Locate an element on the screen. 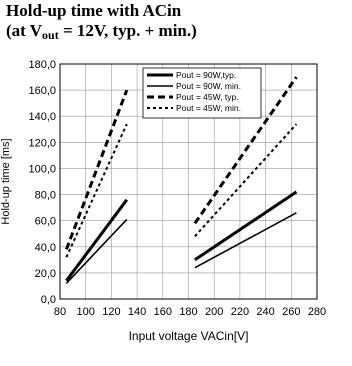  y-tick-label: 40,0 is located at coordinates (45, 248).